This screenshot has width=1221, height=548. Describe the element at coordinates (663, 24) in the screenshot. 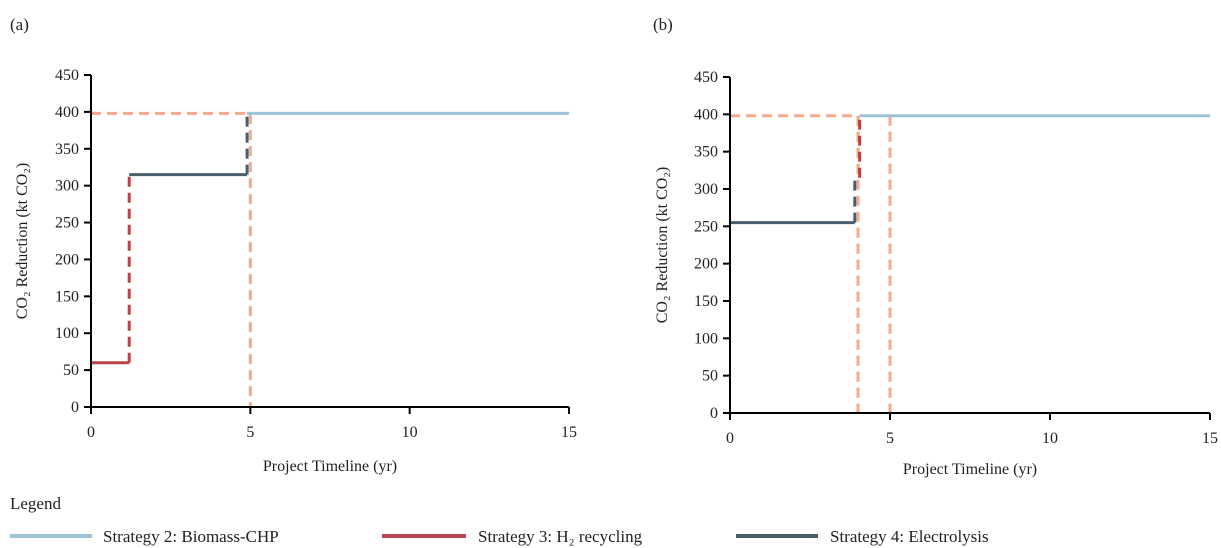

I see `panel-label: (b)` at that location.